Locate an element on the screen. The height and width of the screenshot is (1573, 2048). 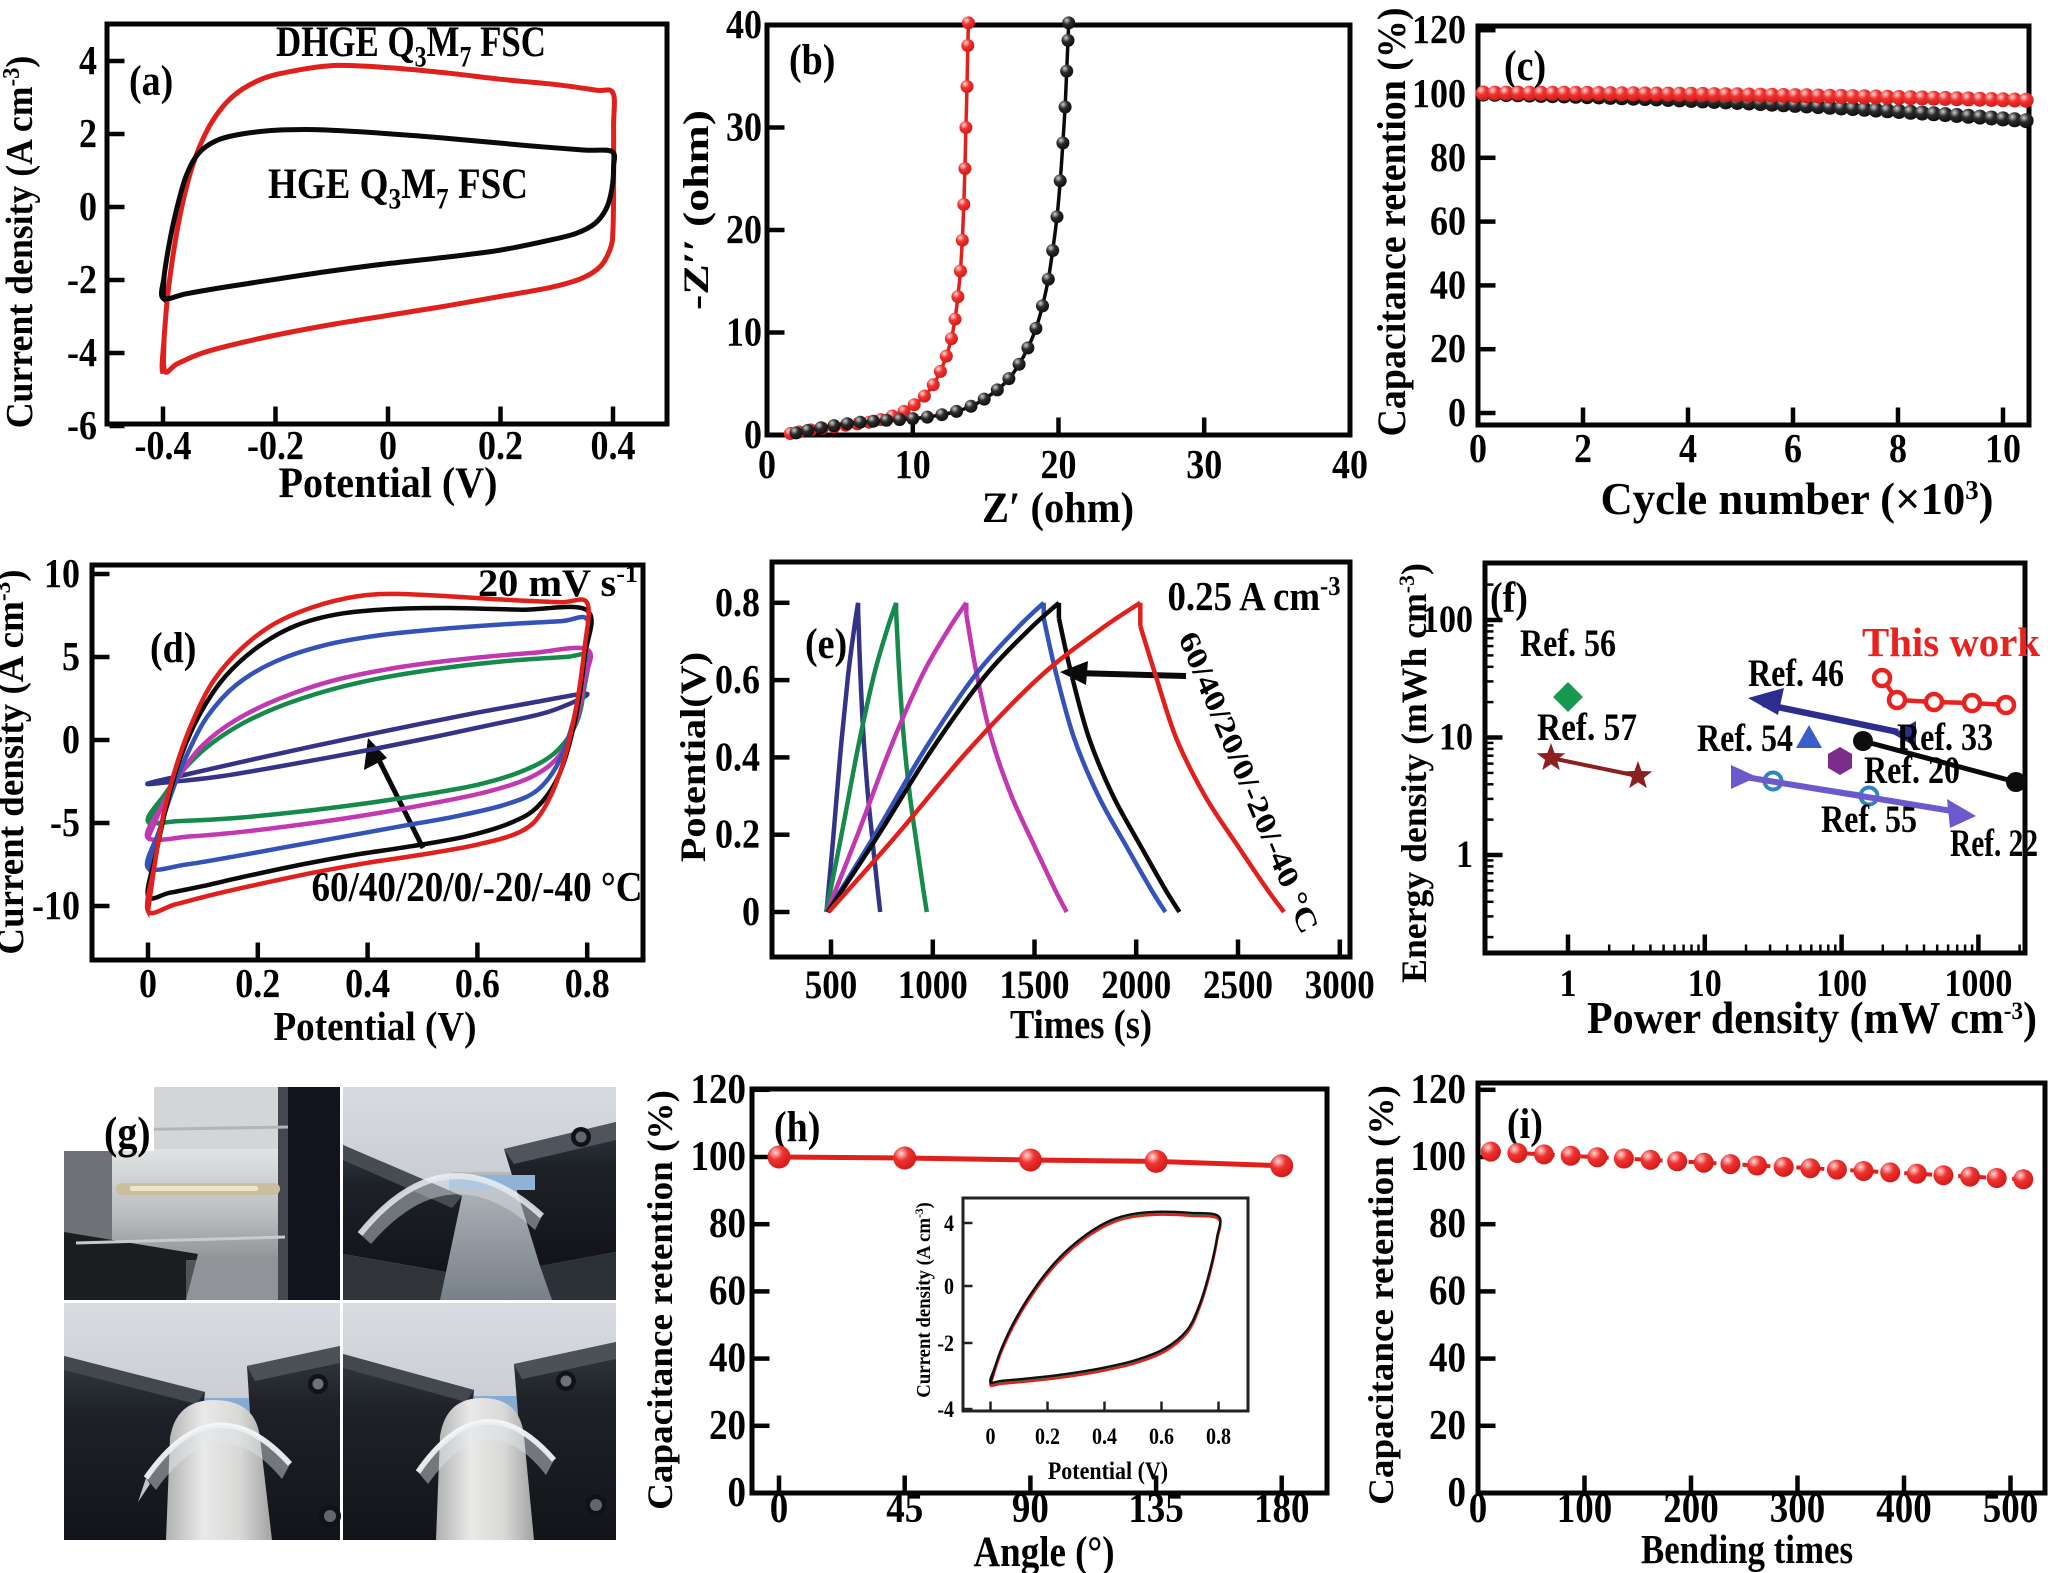
svg-text: This work is located at coordinates (1951, 643).